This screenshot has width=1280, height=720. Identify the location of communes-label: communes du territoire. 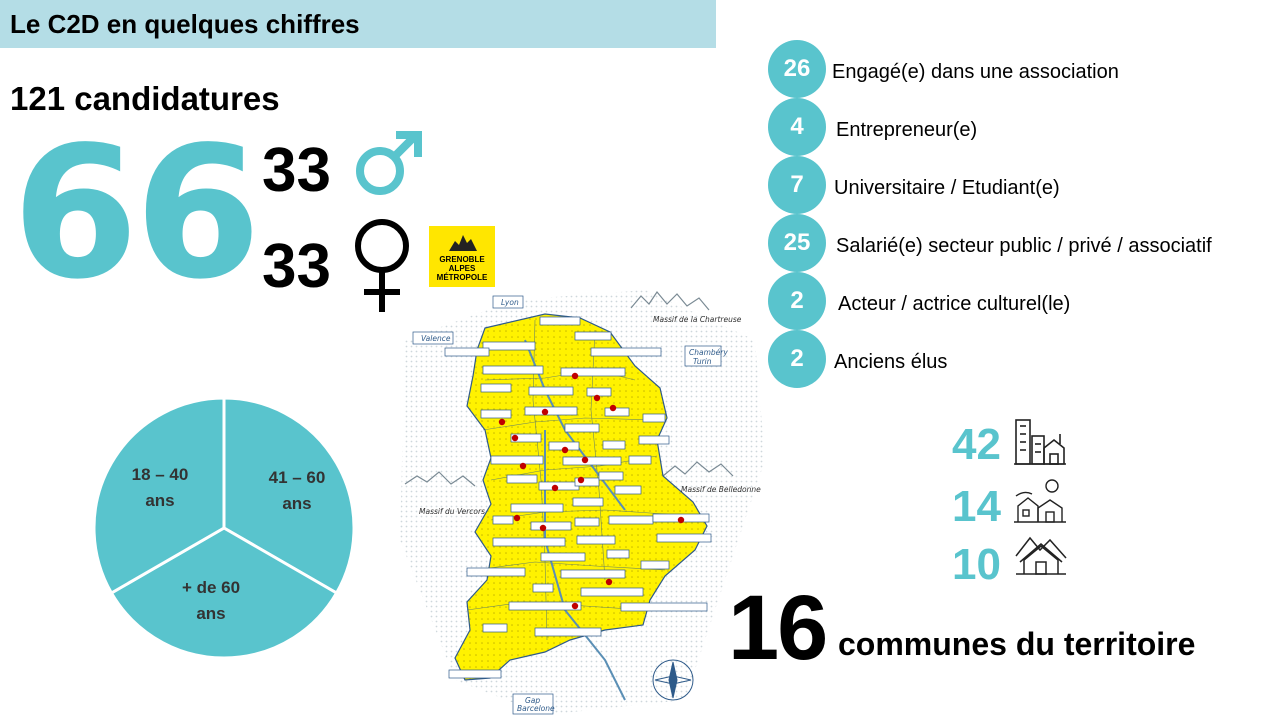
(1017, 644).